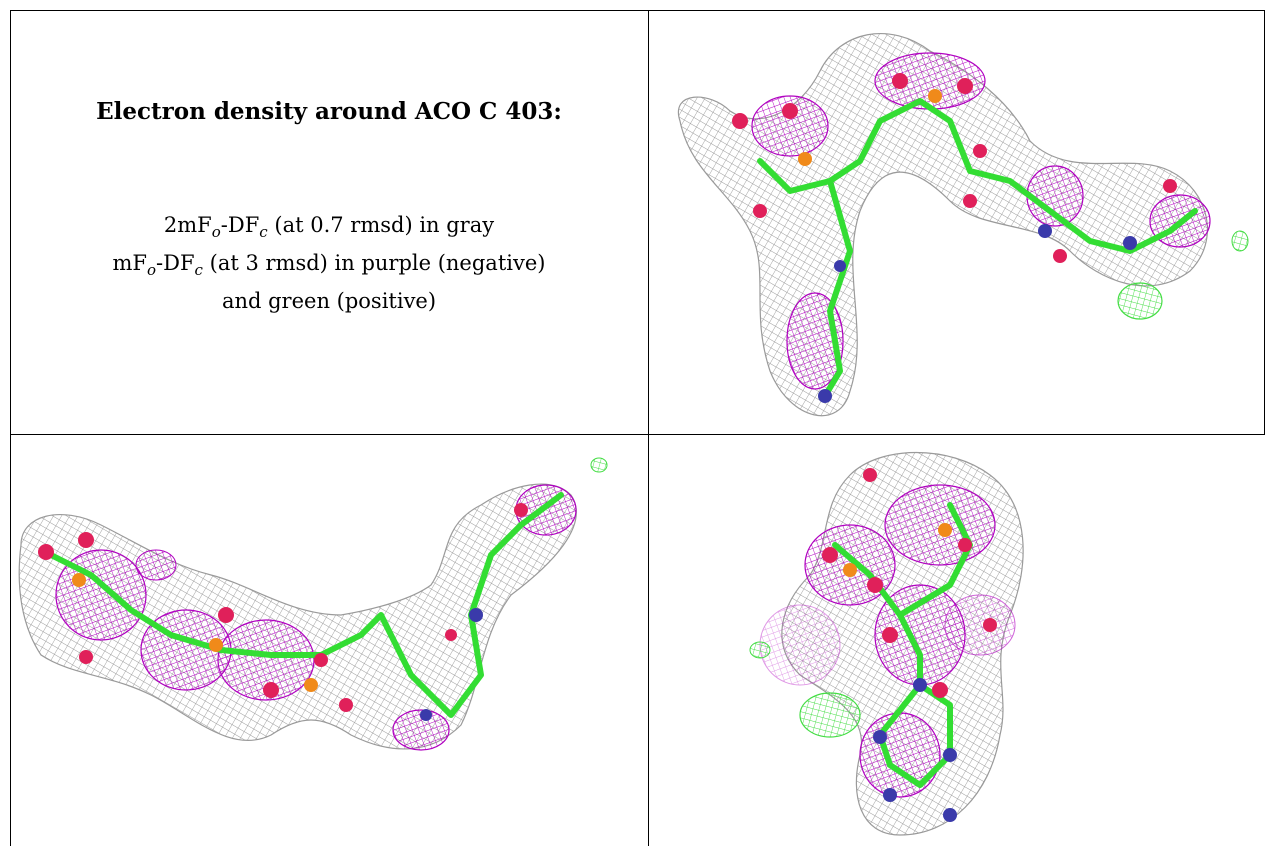 This screenshot has width=1275, height=846. Describe the element at coordinates (648, 428) in the screenshot. I see `middle-divider` at that location.